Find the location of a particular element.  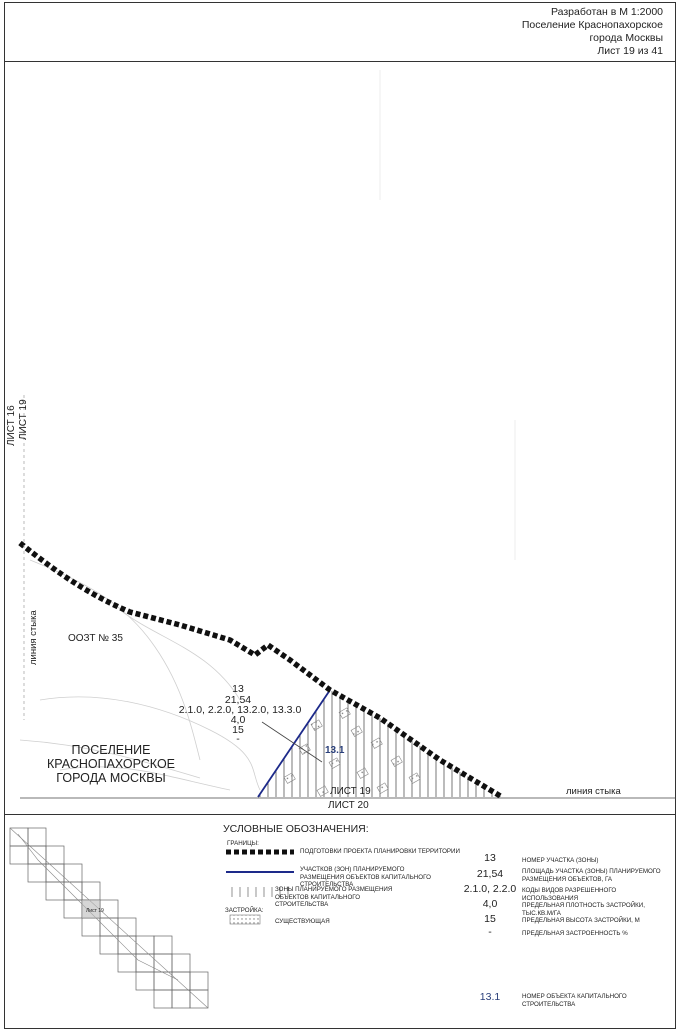

legend-row-desc: НОМЕР УЧАСТКА (ЗОНЫ) is located at coordinates (560, 860).